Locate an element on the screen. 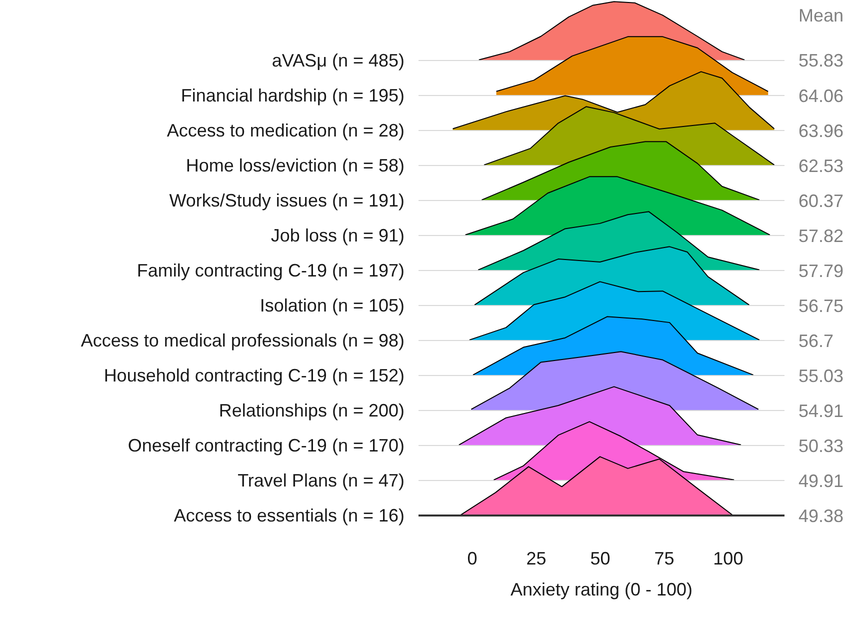 This screenshot has height=635, width=846. text: 63.96 is located at coordinates (821, 131).